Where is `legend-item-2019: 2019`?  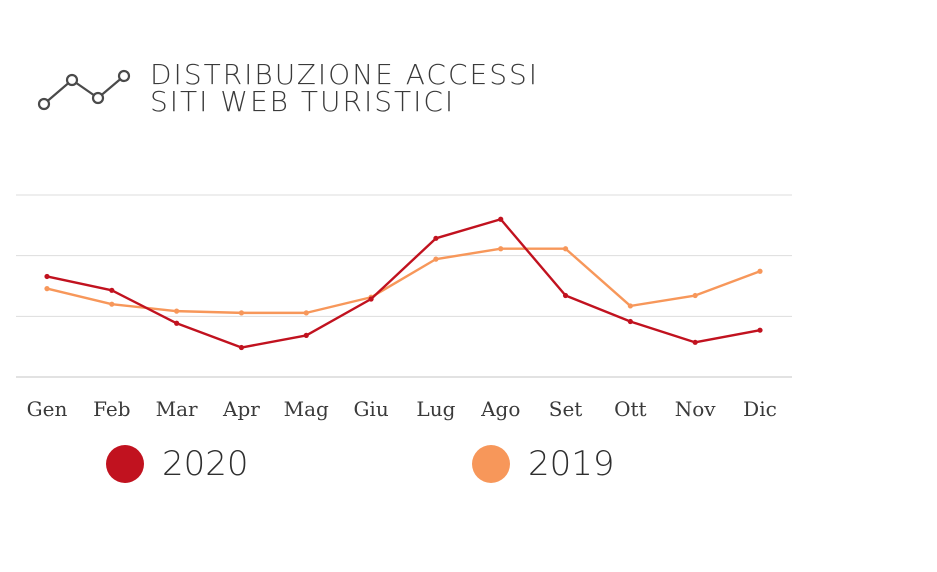
legend-item-2019: 2019 is located at coordinates (543, 464).